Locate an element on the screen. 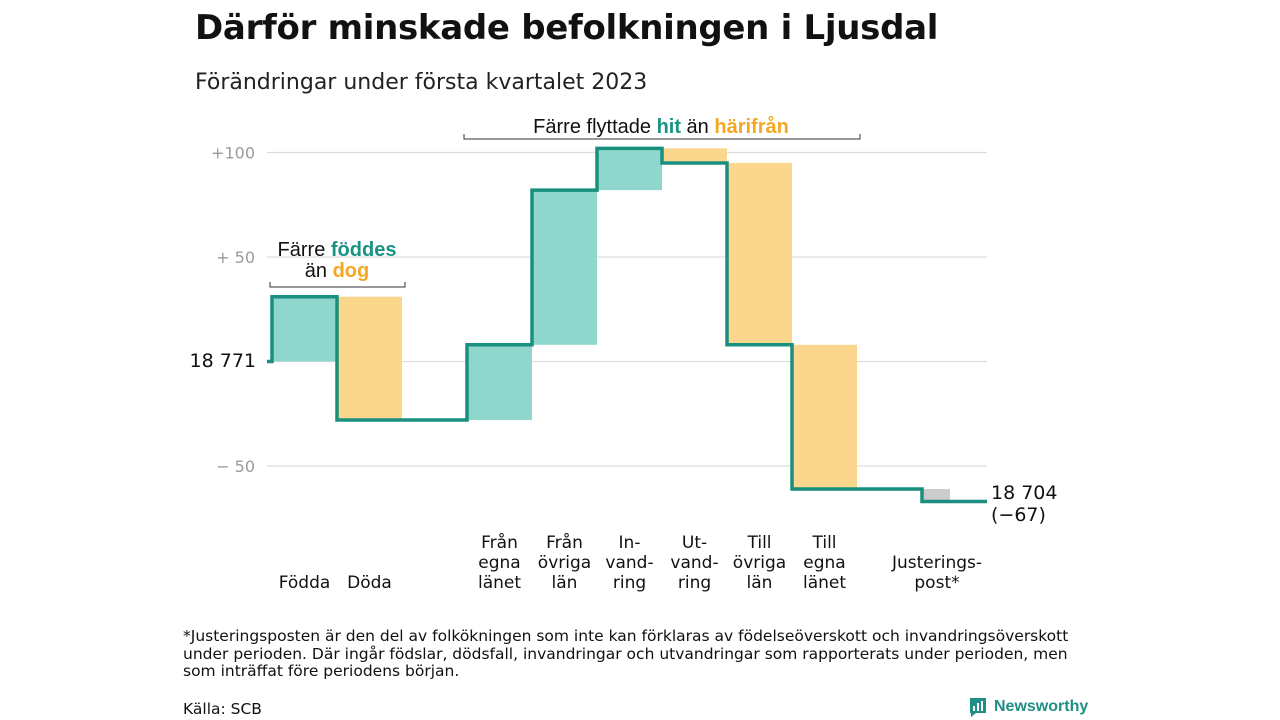  bar-adjustment is located at coordinates (936, 495).